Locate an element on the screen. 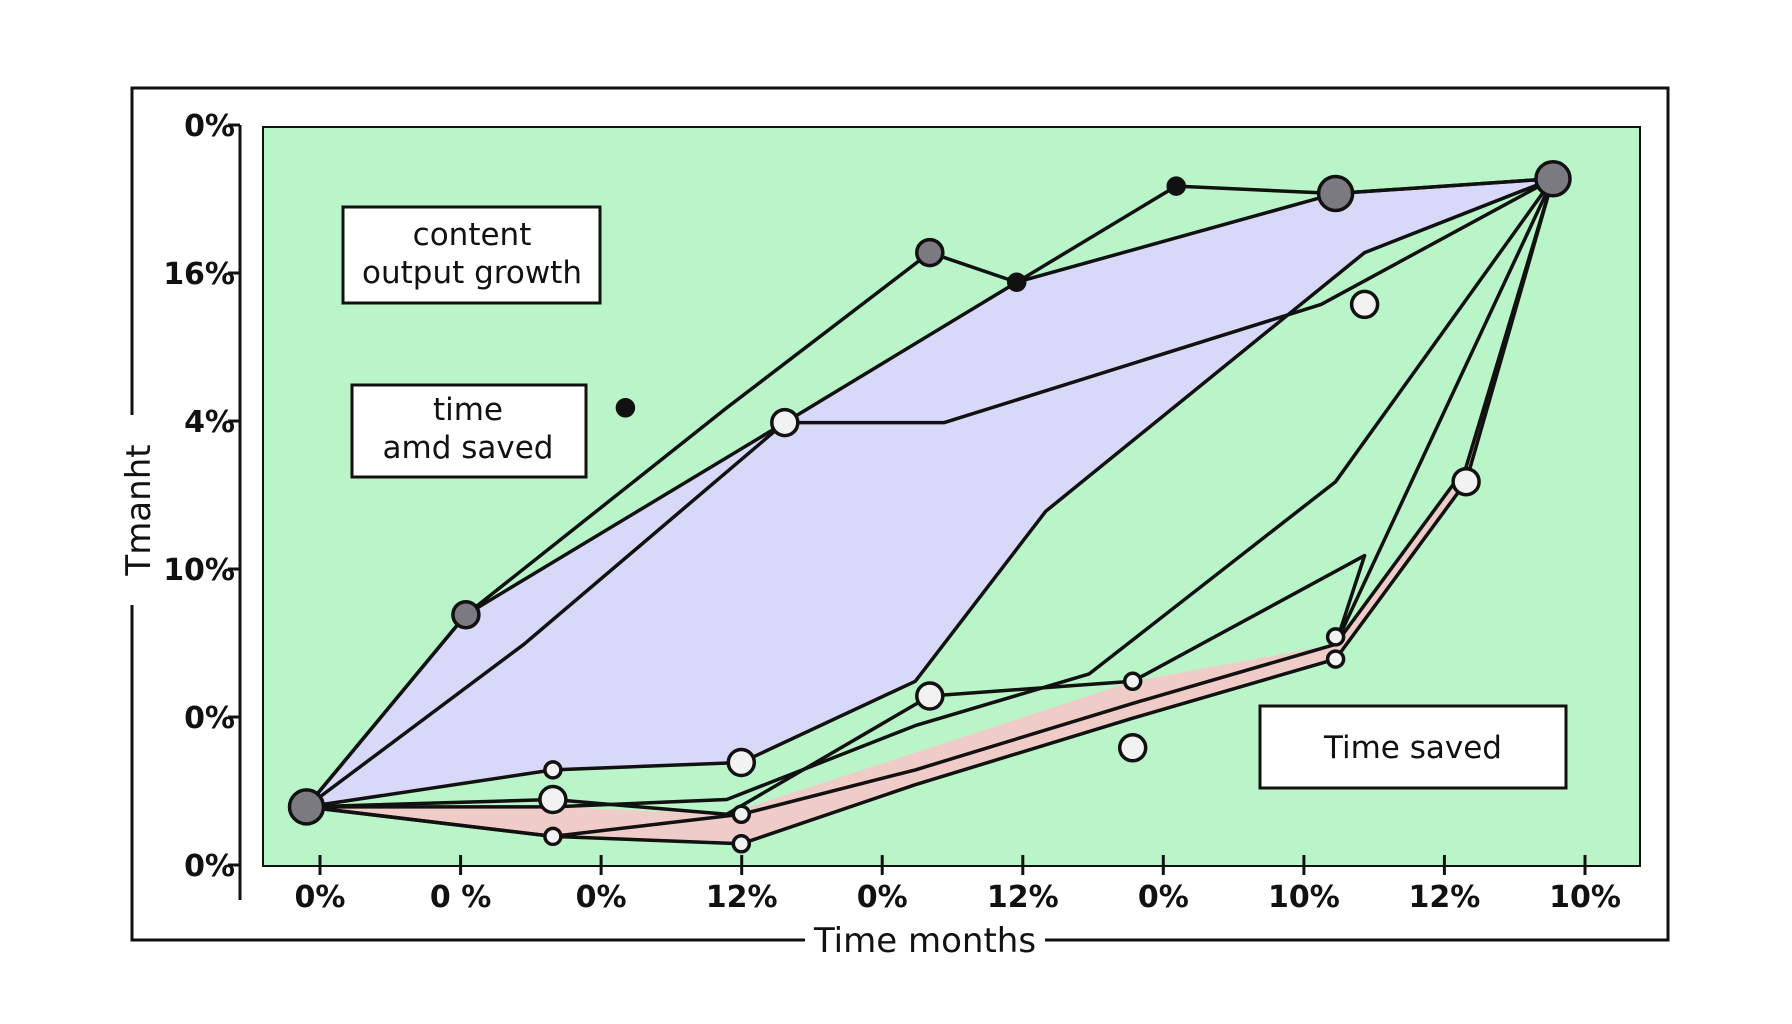 The height and width of the screenshot is (1024, 1792). x-tick-label-1: 0% is located at coordinates (320, 897).